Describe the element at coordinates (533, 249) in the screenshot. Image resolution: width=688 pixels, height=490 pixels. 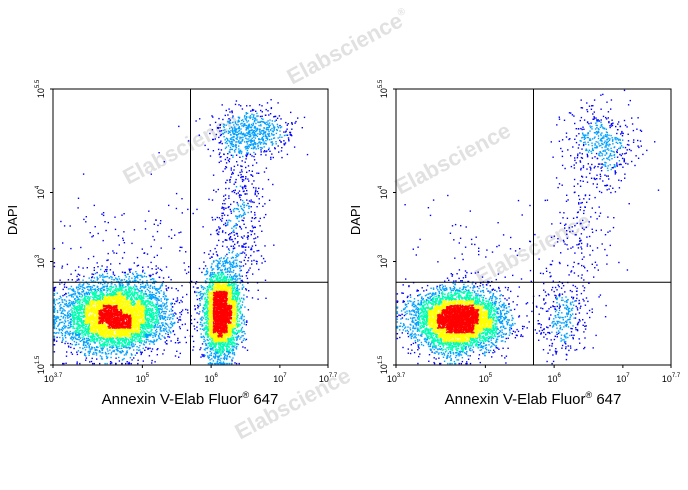
I see `watermark-4: Elabscience` at that location.